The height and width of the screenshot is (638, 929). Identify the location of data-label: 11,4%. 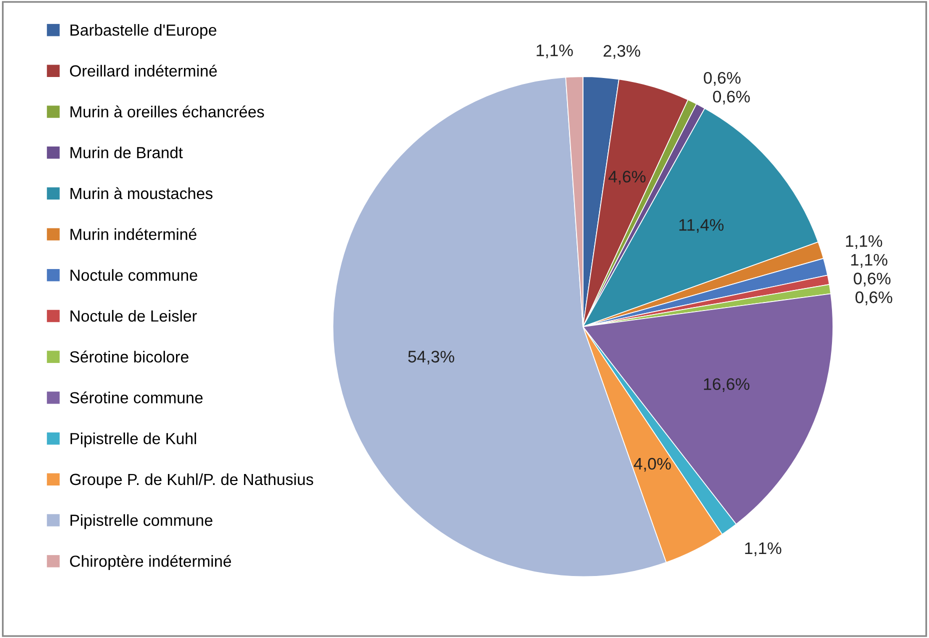
(701, 226).